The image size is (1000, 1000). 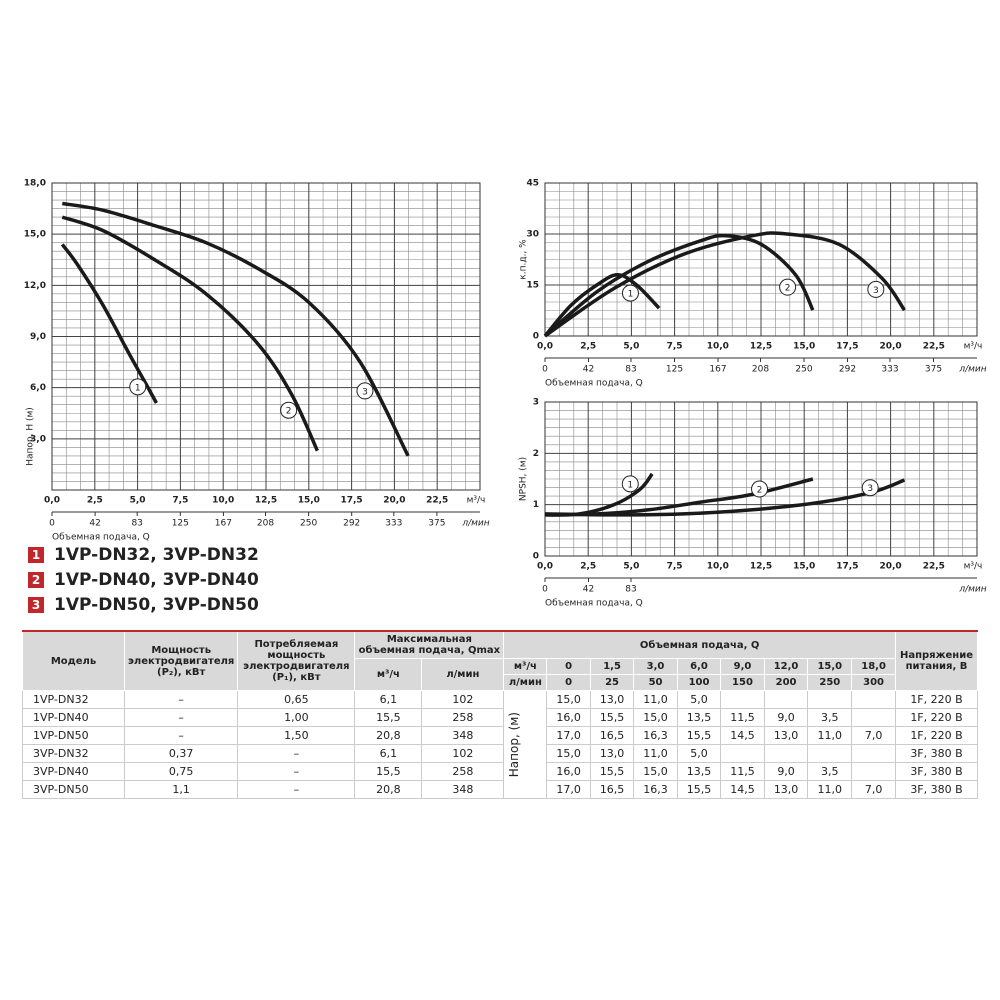 What do you see at coordinates (803, 370) in the screenshot?
I see `x2-tick-label: 250` at bounding box center [803, 370].